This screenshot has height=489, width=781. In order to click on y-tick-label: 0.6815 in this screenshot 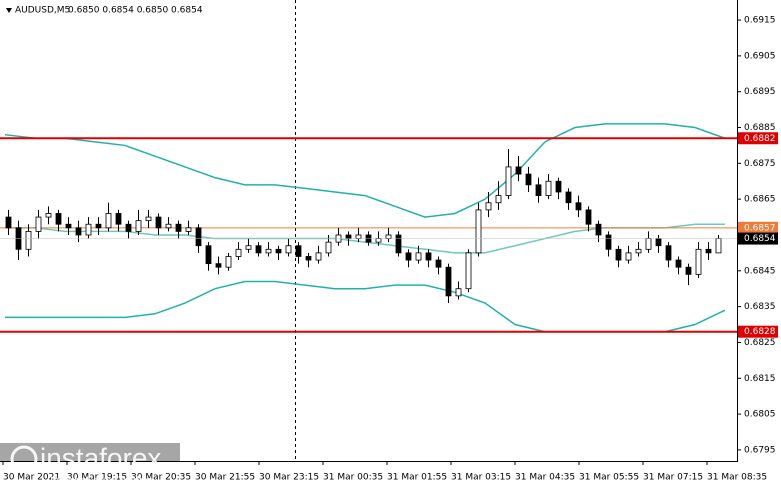, I will do `click(760, 379)`.